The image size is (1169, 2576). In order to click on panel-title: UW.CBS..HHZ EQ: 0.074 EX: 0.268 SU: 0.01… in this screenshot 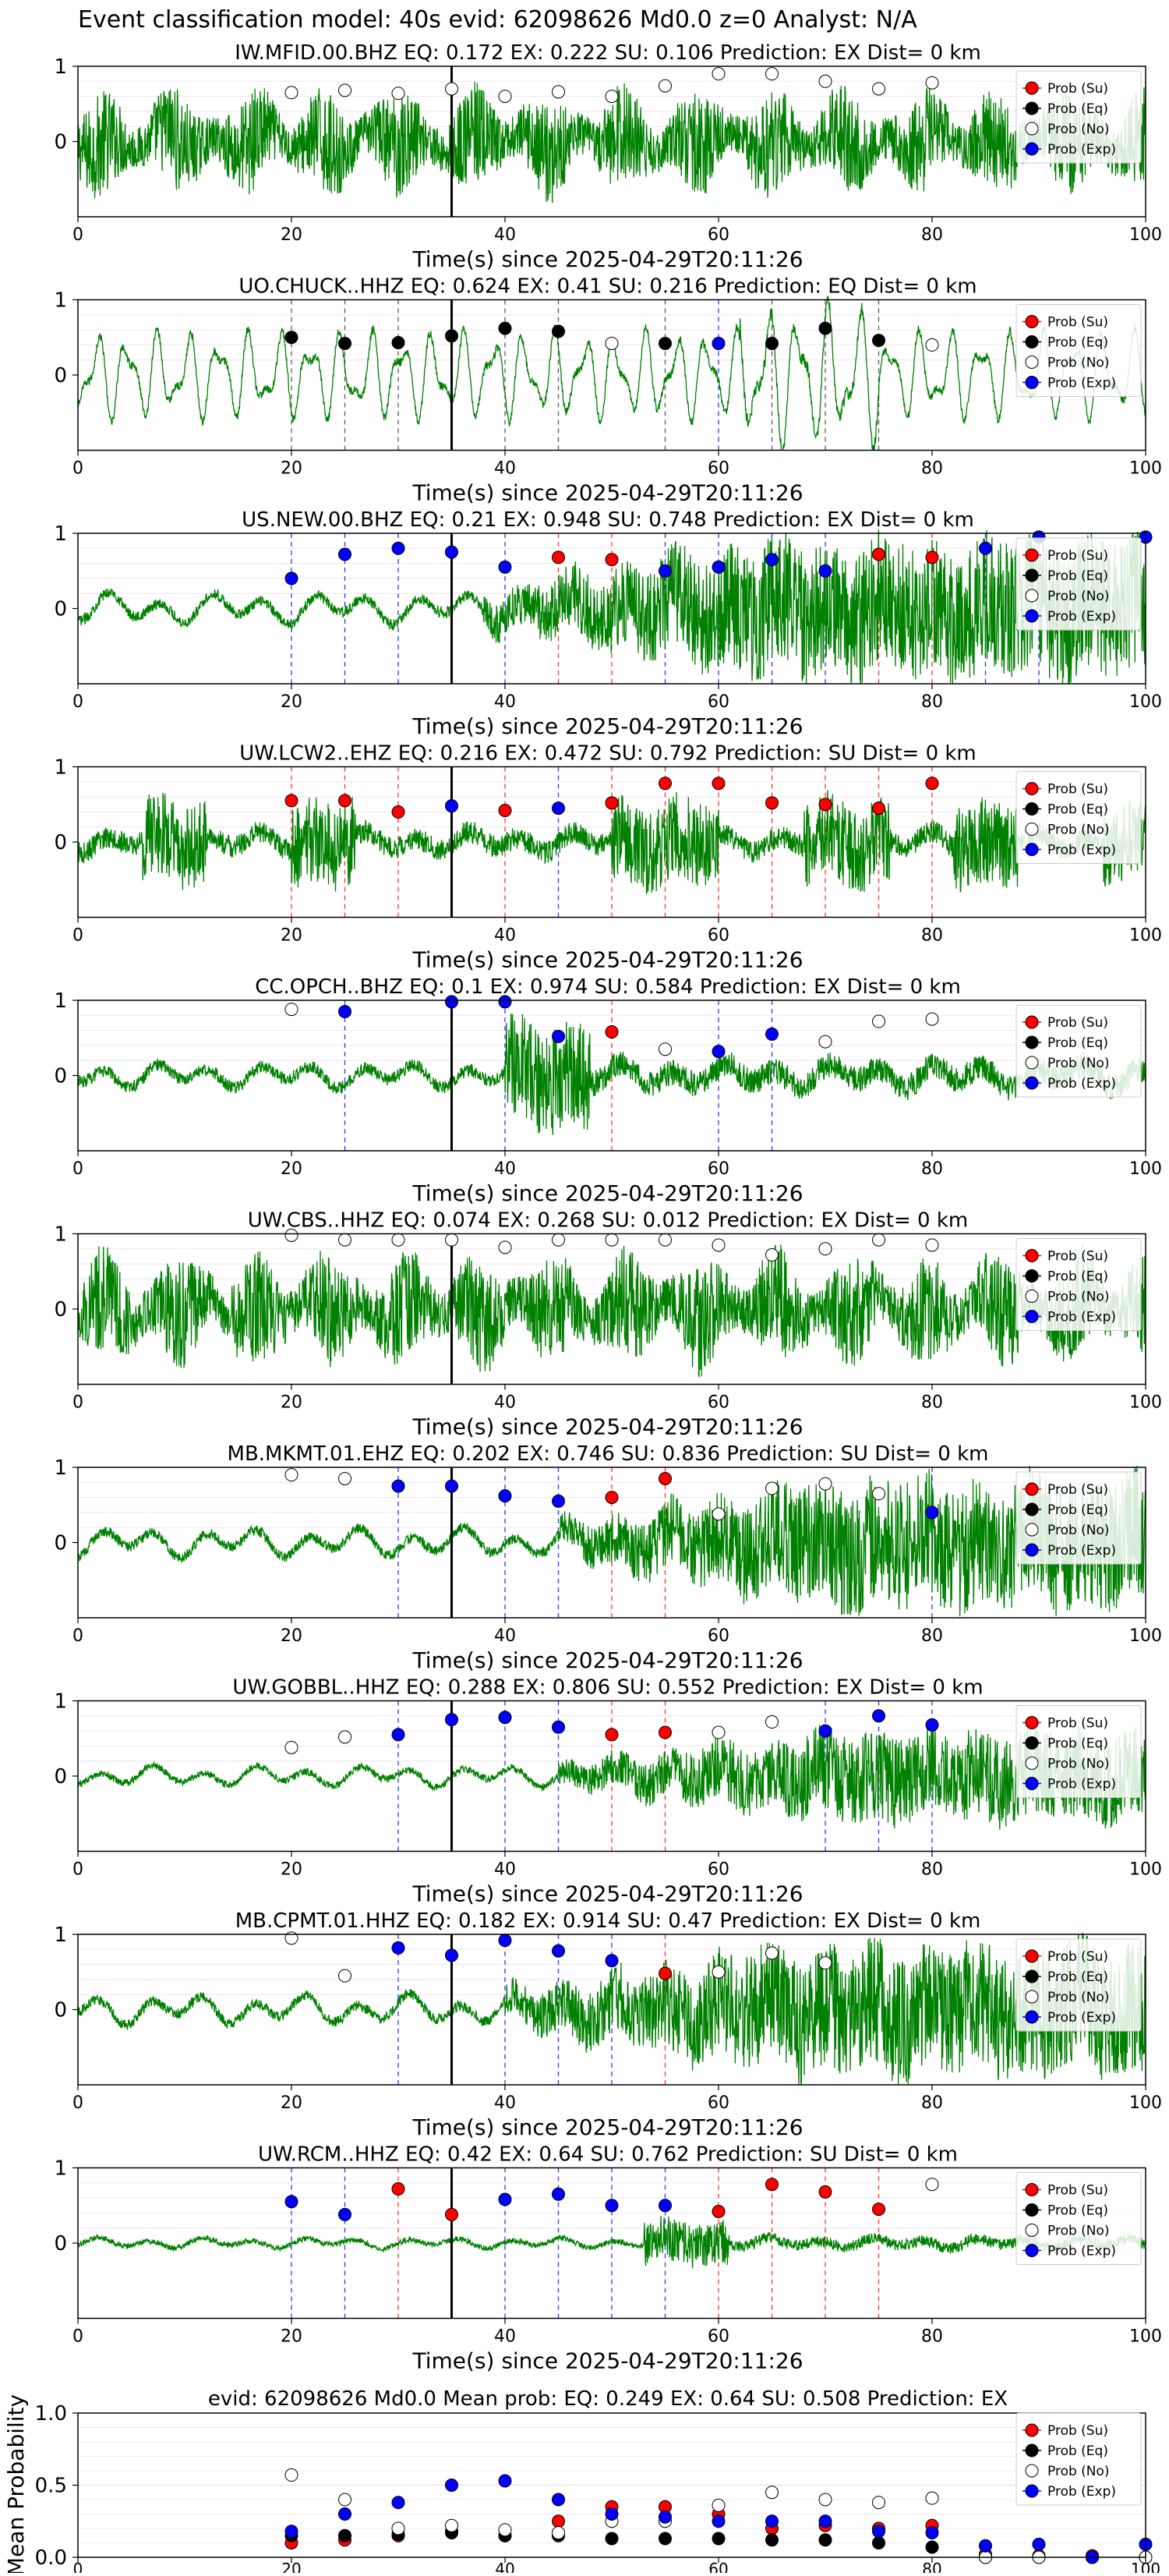, I will do `click(608, 1221)`.